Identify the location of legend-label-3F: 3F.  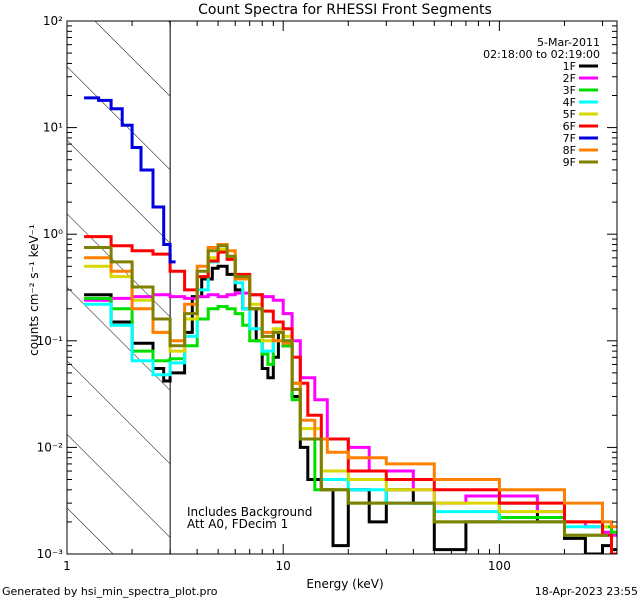
(569, 90).